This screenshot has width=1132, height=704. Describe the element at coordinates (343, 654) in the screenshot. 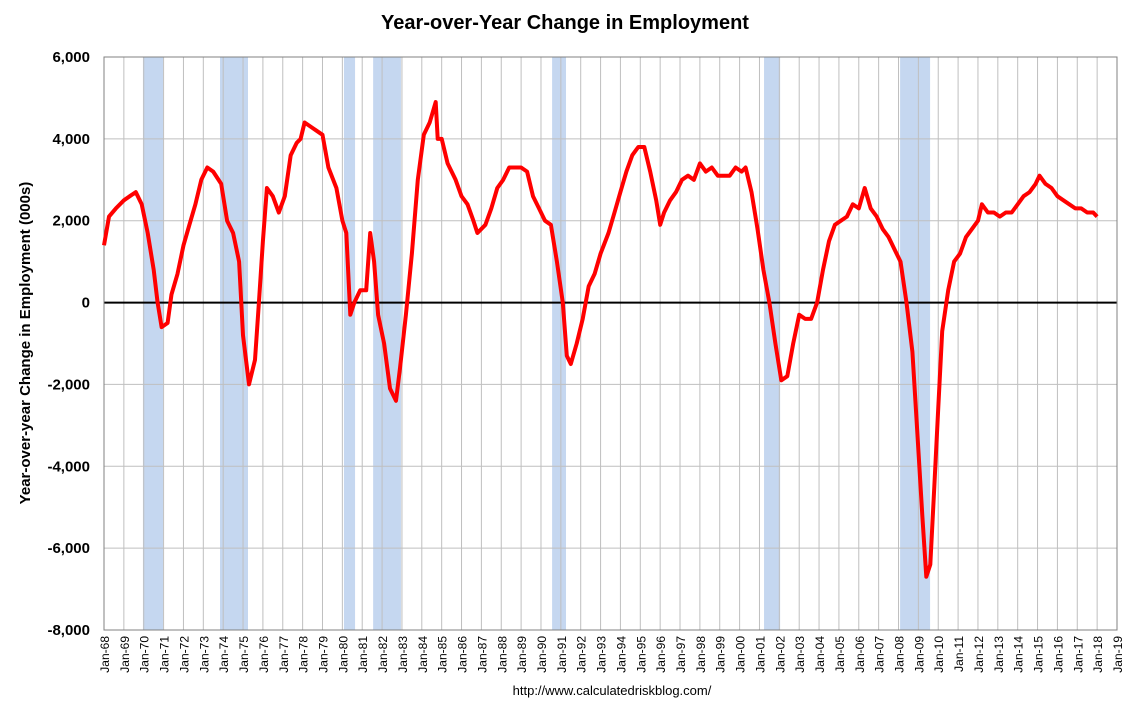

I see `x-tick-label: Jan-80` at that location.